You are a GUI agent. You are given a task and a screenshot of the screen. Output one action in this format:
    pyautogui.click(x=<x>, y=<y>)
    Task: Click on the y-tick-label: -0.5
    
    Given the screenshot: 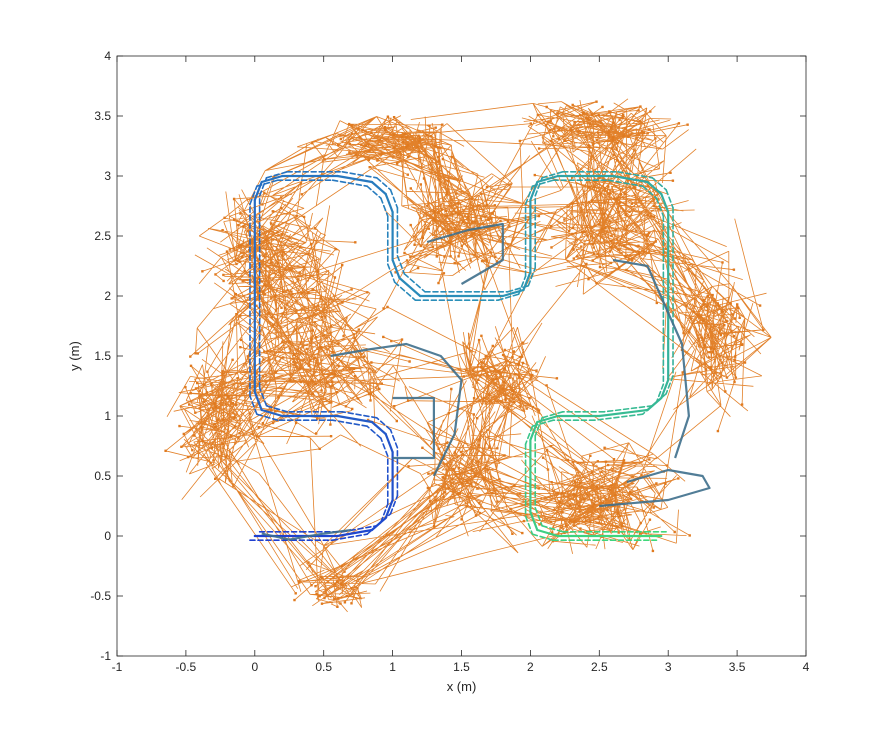 What is the action you would take?
    pyautogui.click(x=100, y=596)
    